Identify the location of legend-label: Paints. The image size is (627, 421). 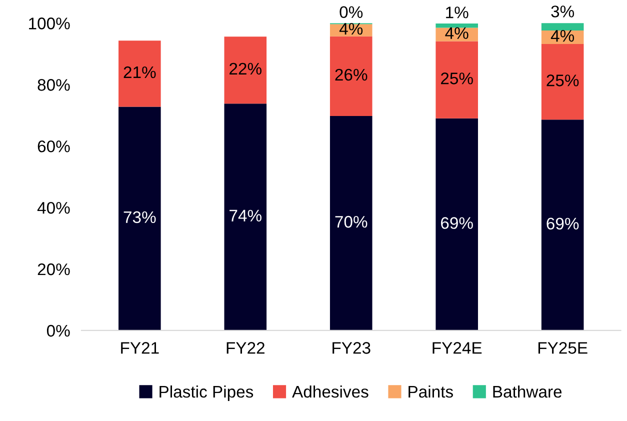
(430, 391).